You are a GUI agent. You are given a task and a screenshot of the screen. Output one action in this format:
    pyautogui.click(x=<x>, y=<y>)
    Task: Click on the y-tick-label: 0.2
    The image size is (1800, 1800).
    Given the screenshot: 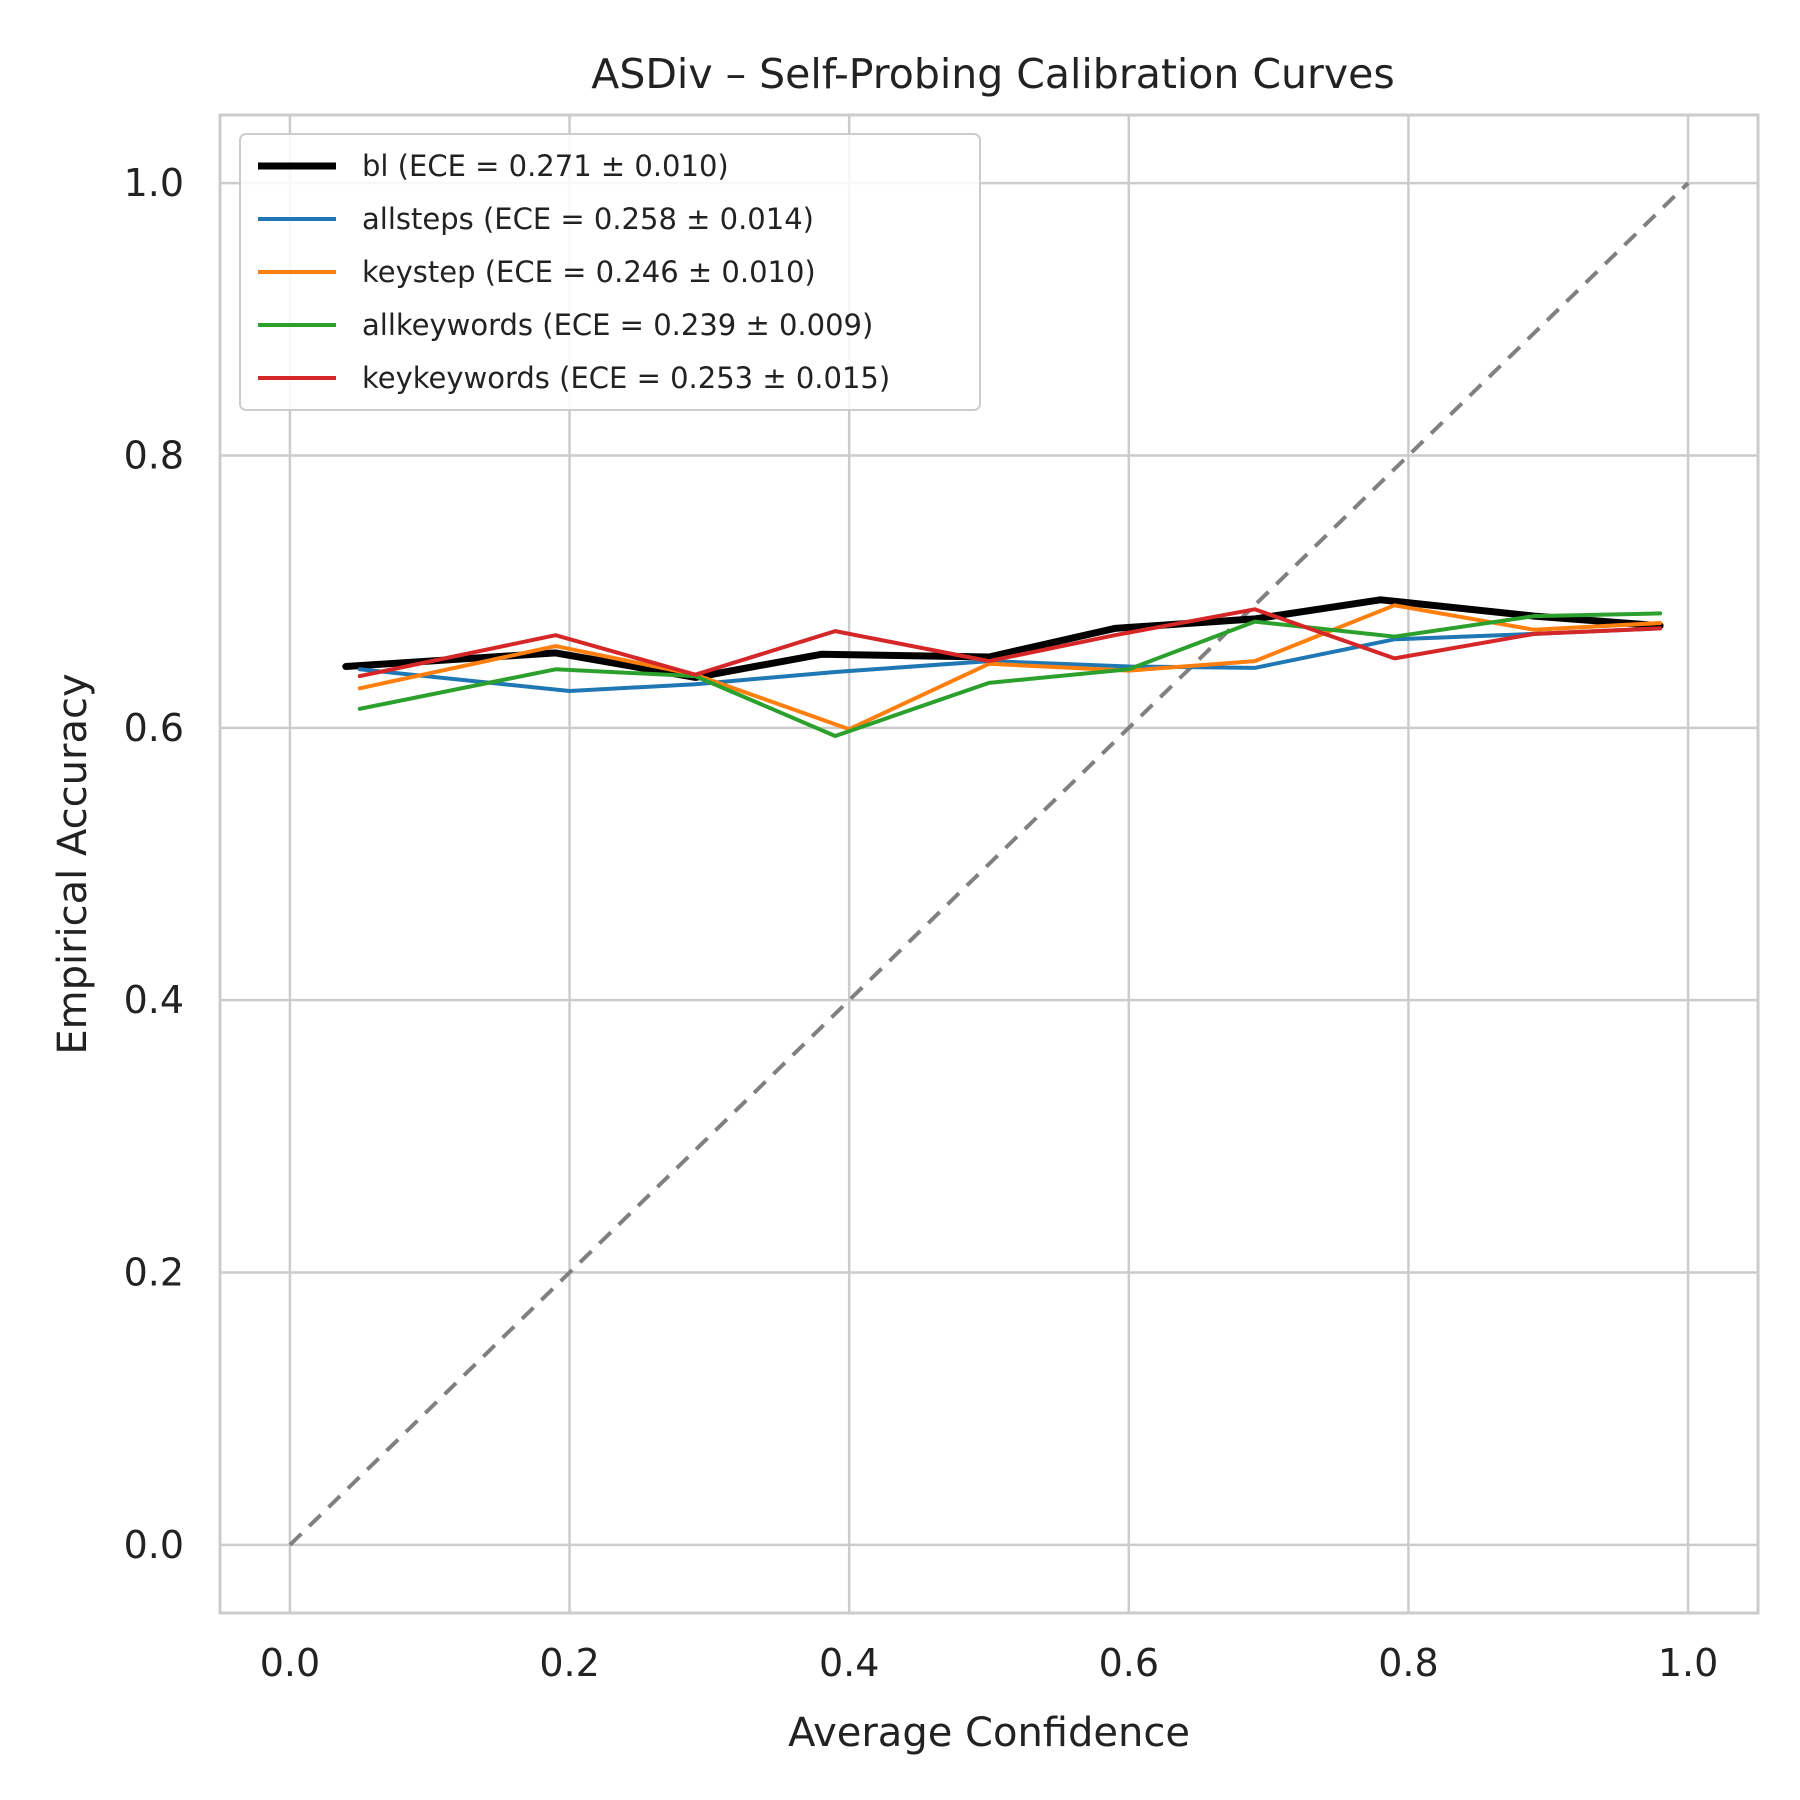 What is the action you would take?
    pyautogui.click(x=154, y=1273)
    